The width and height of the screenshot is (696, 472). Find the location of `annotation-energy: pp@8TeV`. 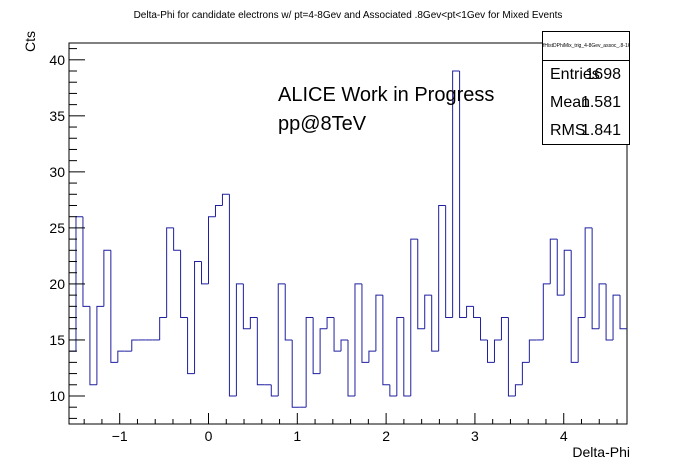

annotation-energy: pp@8TeV is located at coordinates (322, 124).